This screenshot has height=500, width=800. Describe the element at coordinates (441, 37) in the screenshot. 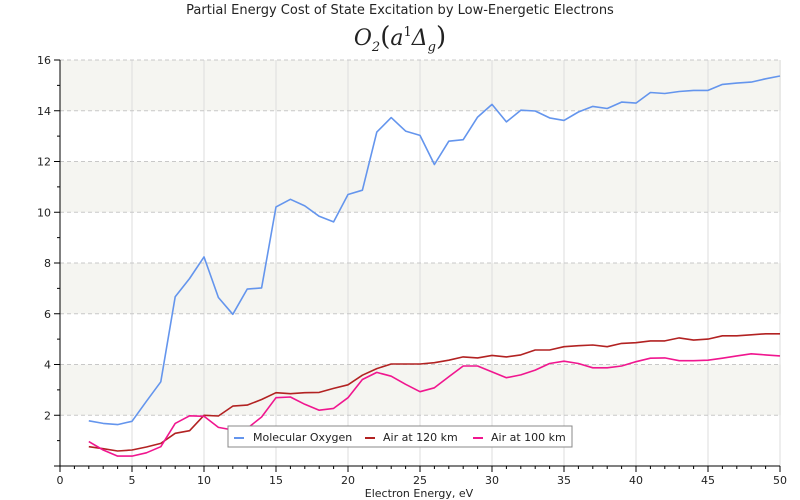

I see `subtitle-close-paren: )` at that location.